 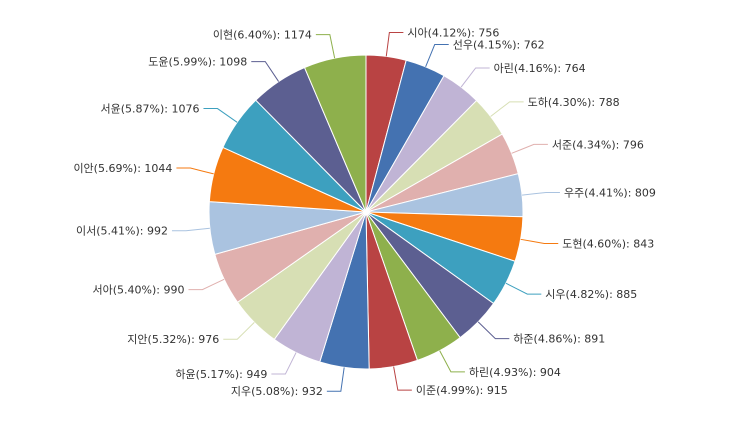 What do you see at coordinates (220, 115) in the screenshot?
I see `pie-leader-line-서윤` at bounding box center [220, 115].